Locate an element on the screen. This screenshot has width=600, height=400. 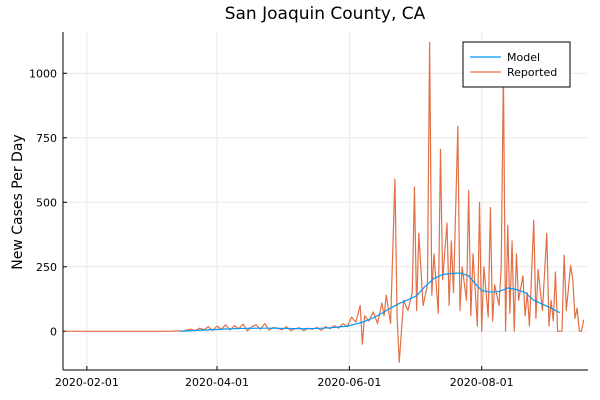
y-tick-label: 1000 is located at coordinates (43, 73).